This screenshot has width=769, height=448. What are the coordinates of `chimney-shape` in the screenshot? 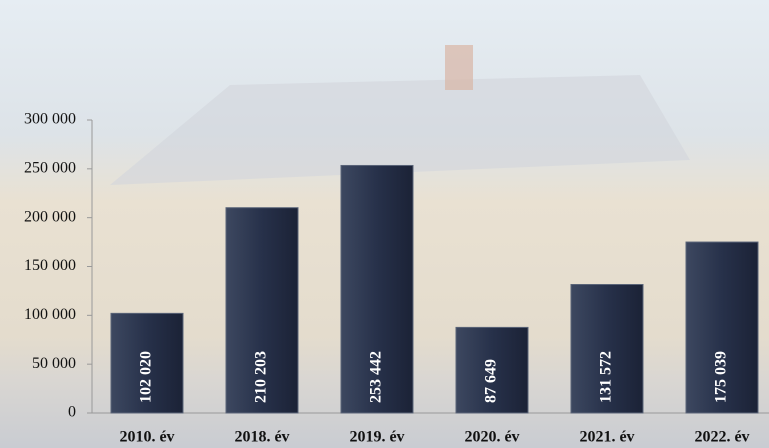 It's located at (459, 67).